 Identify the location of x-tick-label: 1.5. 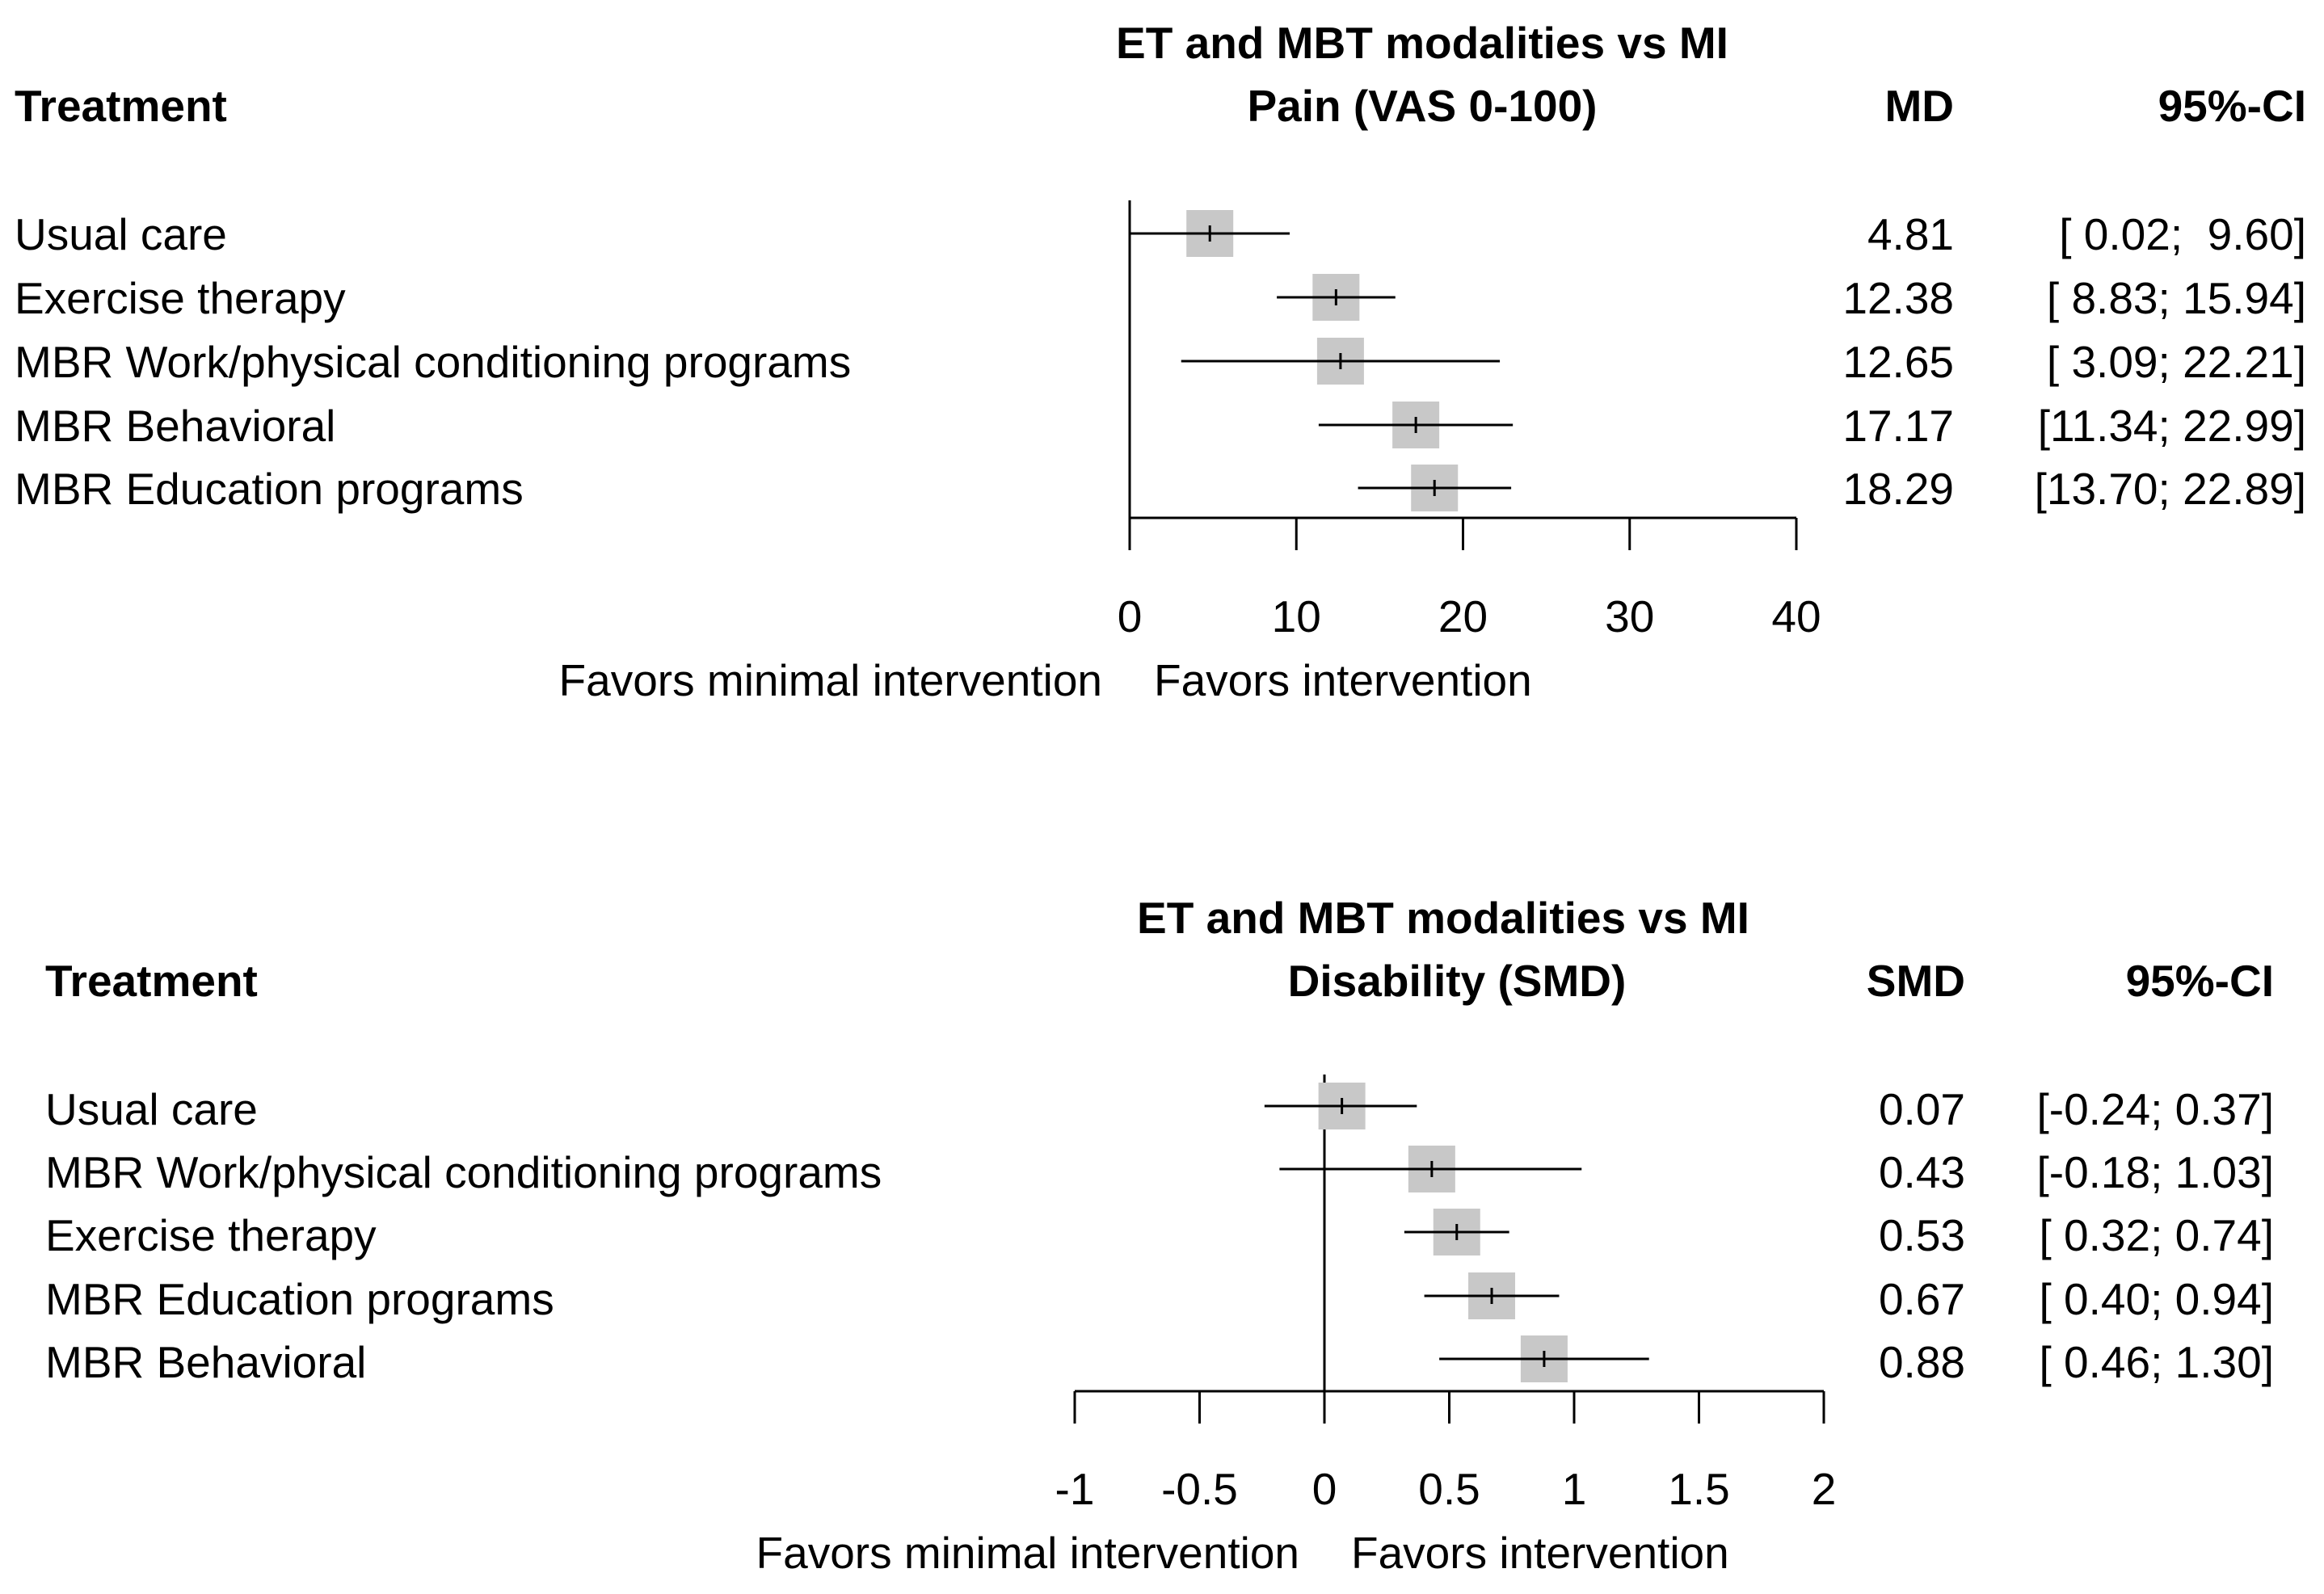
(1698, 1489).